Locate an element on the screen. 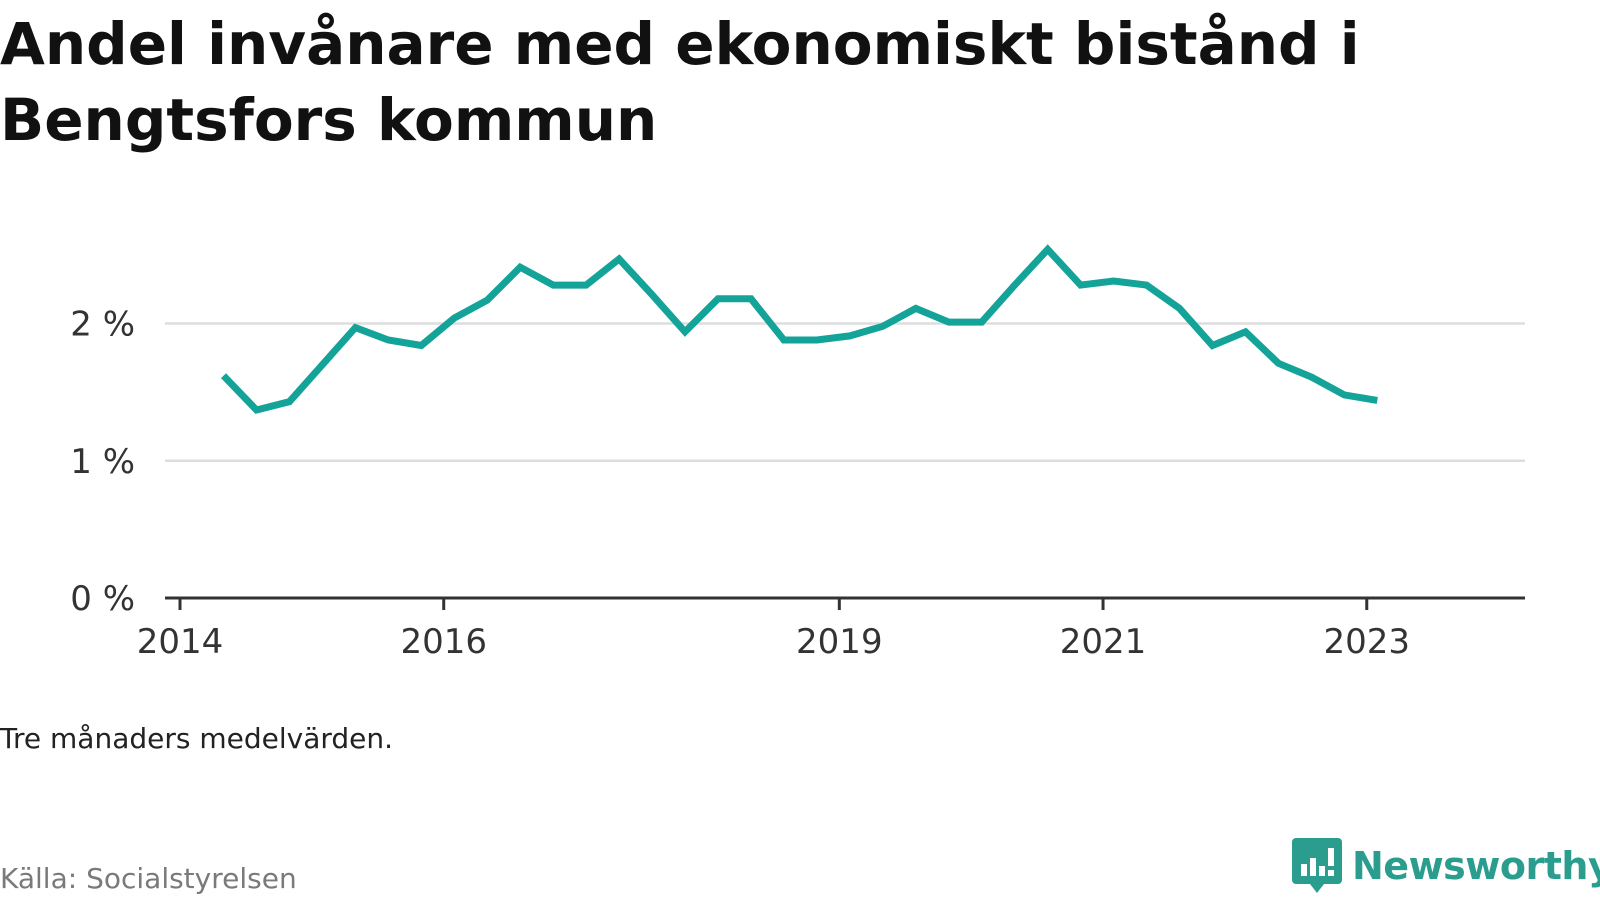  newsworthy-logo: Newsworthy is located at coordinates (1446, 866).